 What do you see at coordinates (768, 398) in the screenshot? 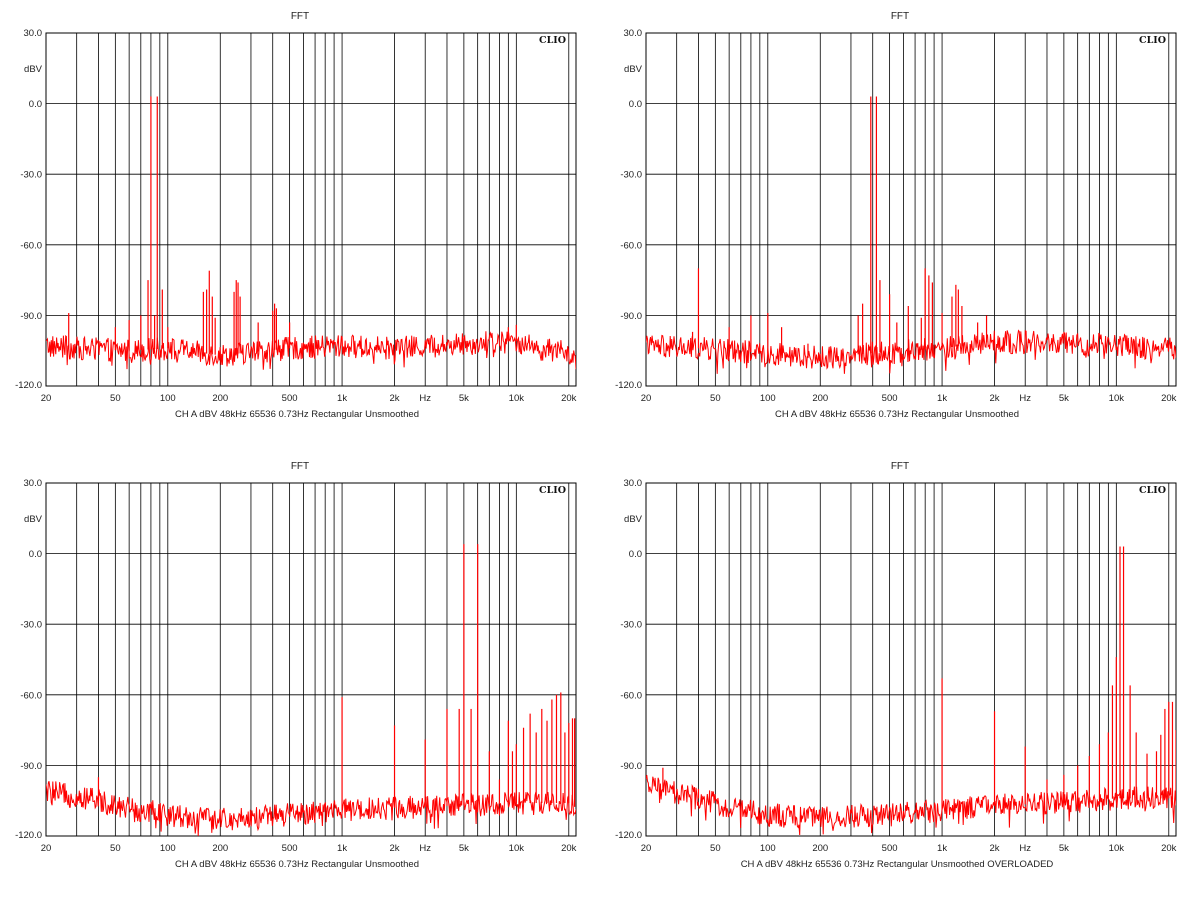
I see `chart2-xtick-label: 100` at bounding box center [768, 398].